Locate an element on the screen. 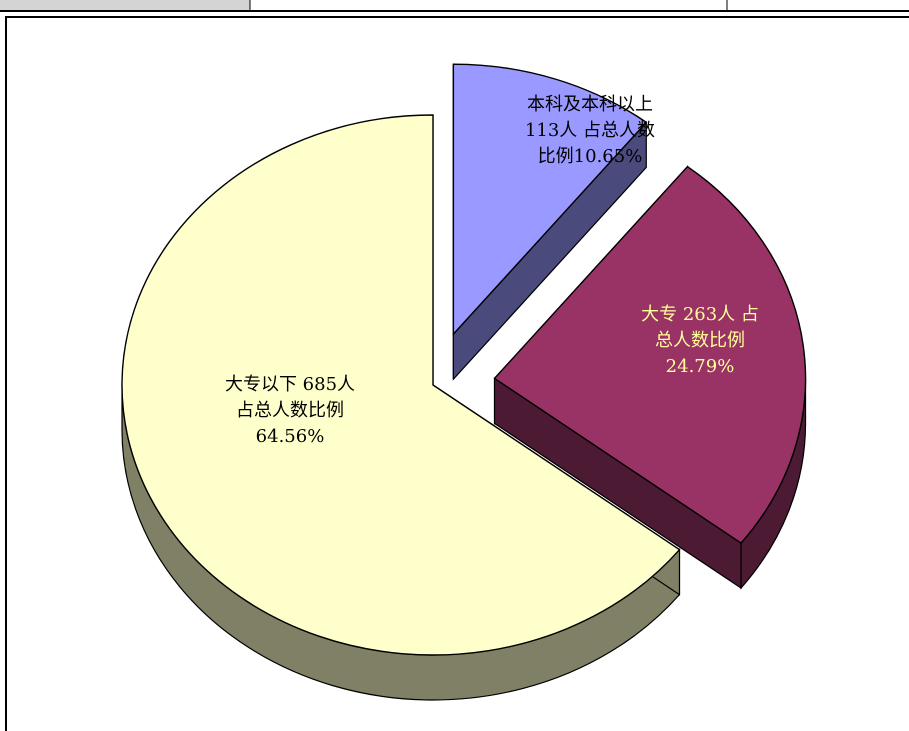 Image resolution: width=909 pixels, height=731 pixels. header-cells is located at coordinates (454, 6).